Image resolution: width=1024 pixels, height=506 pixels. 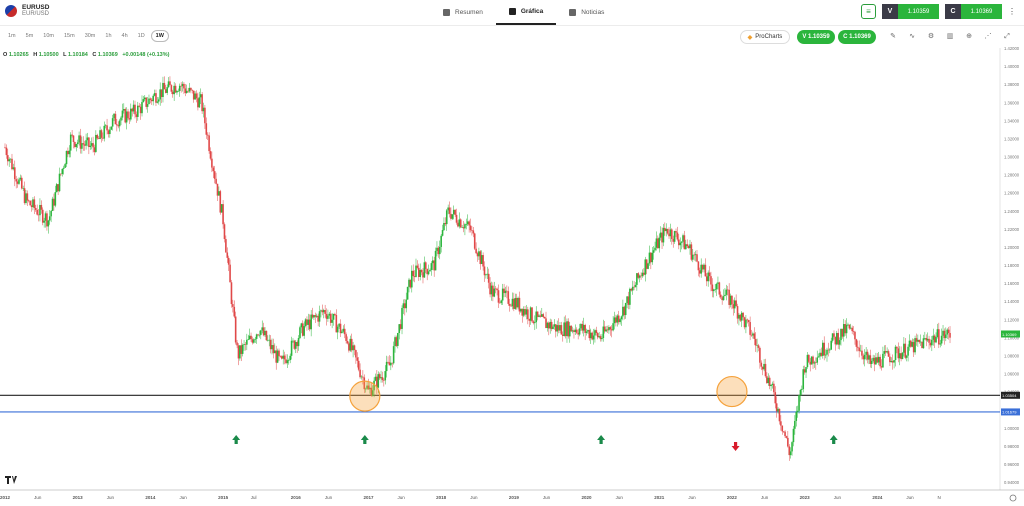 I want to click on share-icon: ⋰, so click(x=988, y=36).